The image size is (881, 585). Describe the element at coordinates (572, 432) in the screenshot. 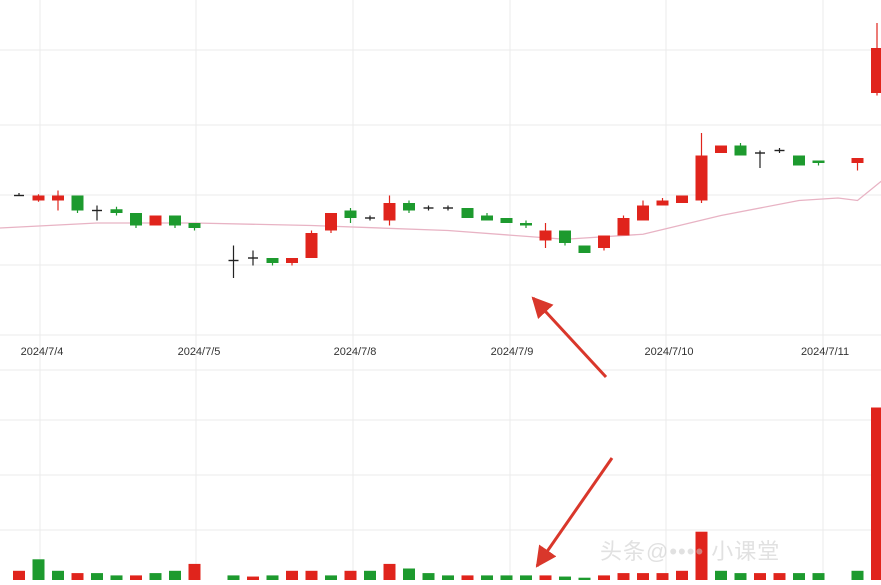

I see `annotation-layer` at that location.